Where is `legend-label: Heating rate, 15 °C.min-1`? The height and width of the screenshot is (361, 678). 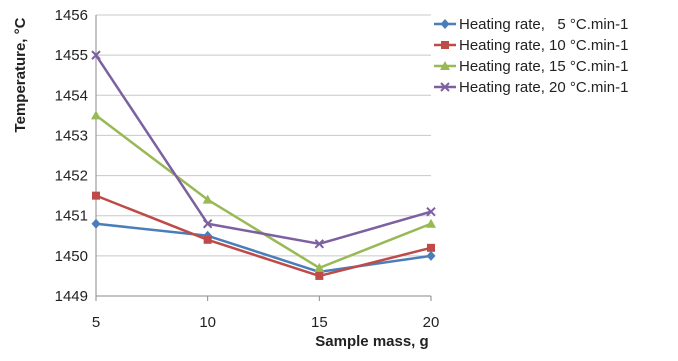
legend-label: Heating rate, 15 °C.min-1 is located at coordinates (543, 66).